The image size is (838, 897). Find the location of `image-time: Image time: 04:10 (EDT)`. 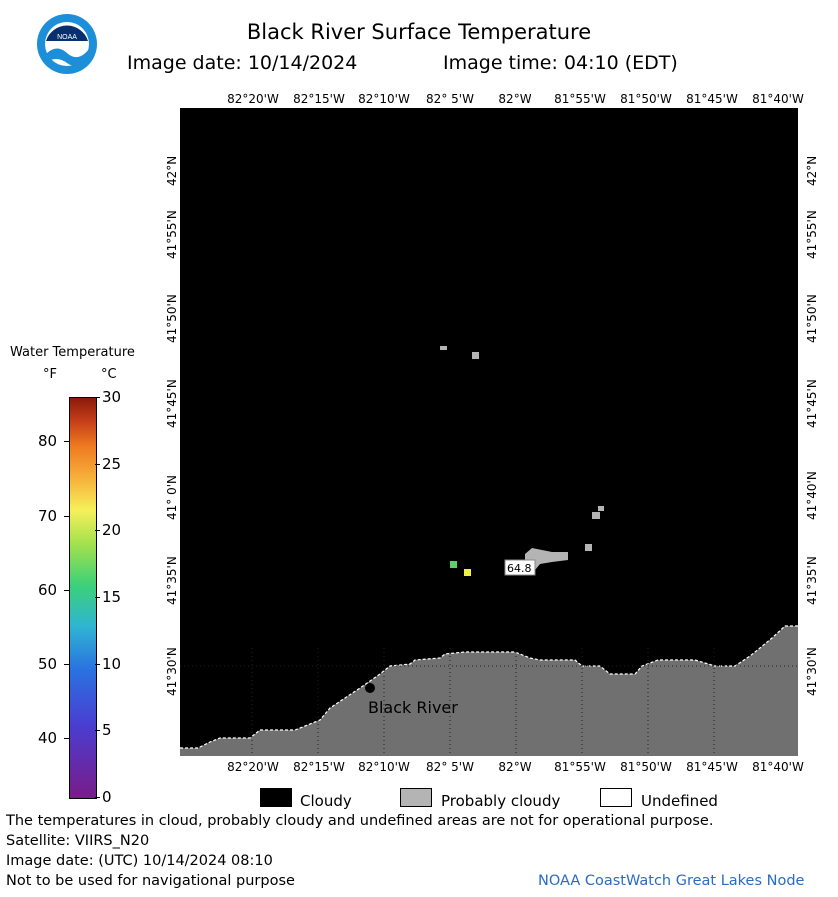

image-time: Image time: 04:10 (EDT) is located at coordinates (560, 63).